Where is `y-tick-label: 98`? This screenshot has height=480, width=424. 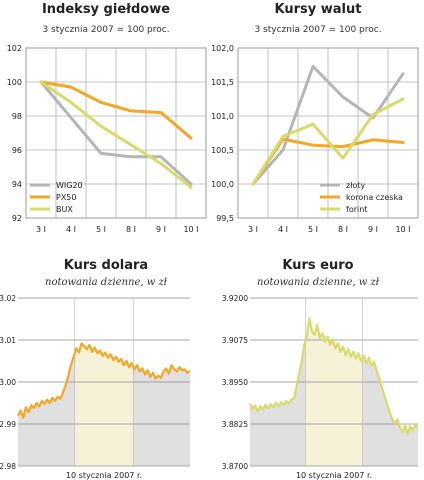 y-tick-label: 98 is located at coordinates (17, 116).